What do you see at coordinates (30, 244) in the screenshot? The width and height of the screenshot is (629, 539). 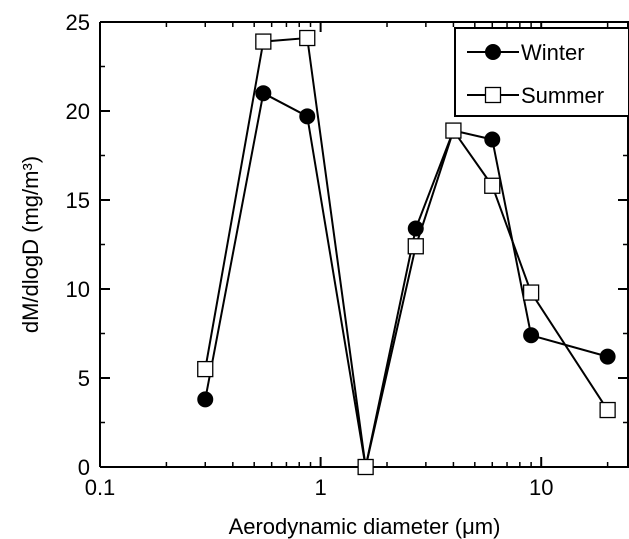 I see `y-axis-title: dM/dlogD (mg/m³)` at bounding box center [30, 244].